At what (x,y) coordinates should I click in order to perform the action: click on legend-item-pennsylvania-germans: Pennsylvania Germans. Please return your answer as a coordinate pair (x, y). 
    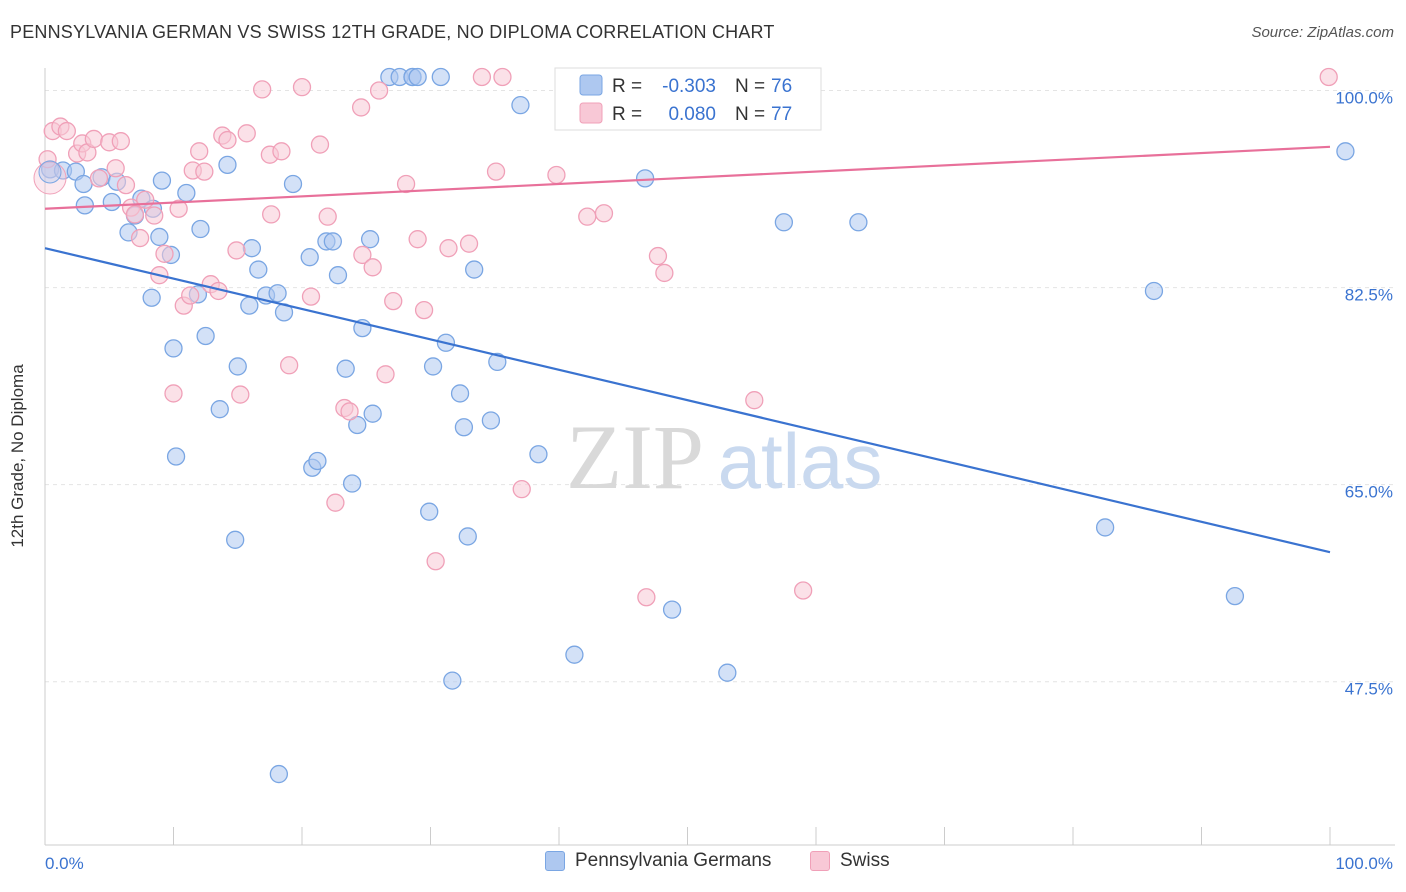
    Looking at the image, I should click on (658, 861).